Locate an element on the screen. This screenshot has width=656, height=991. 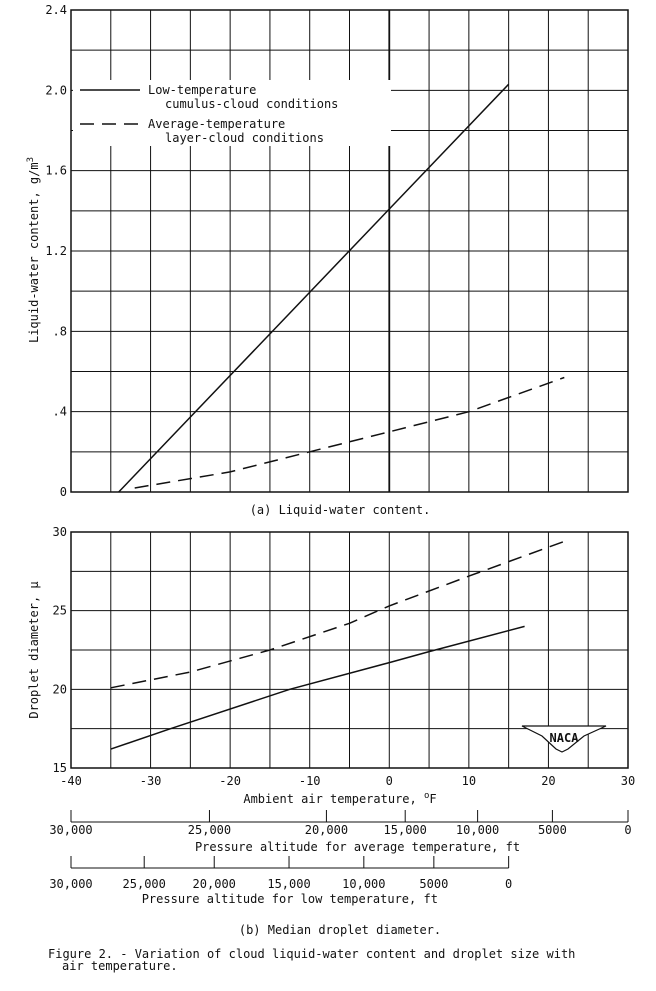
x-tick-label: 20 is located at coordinates (548, 781).